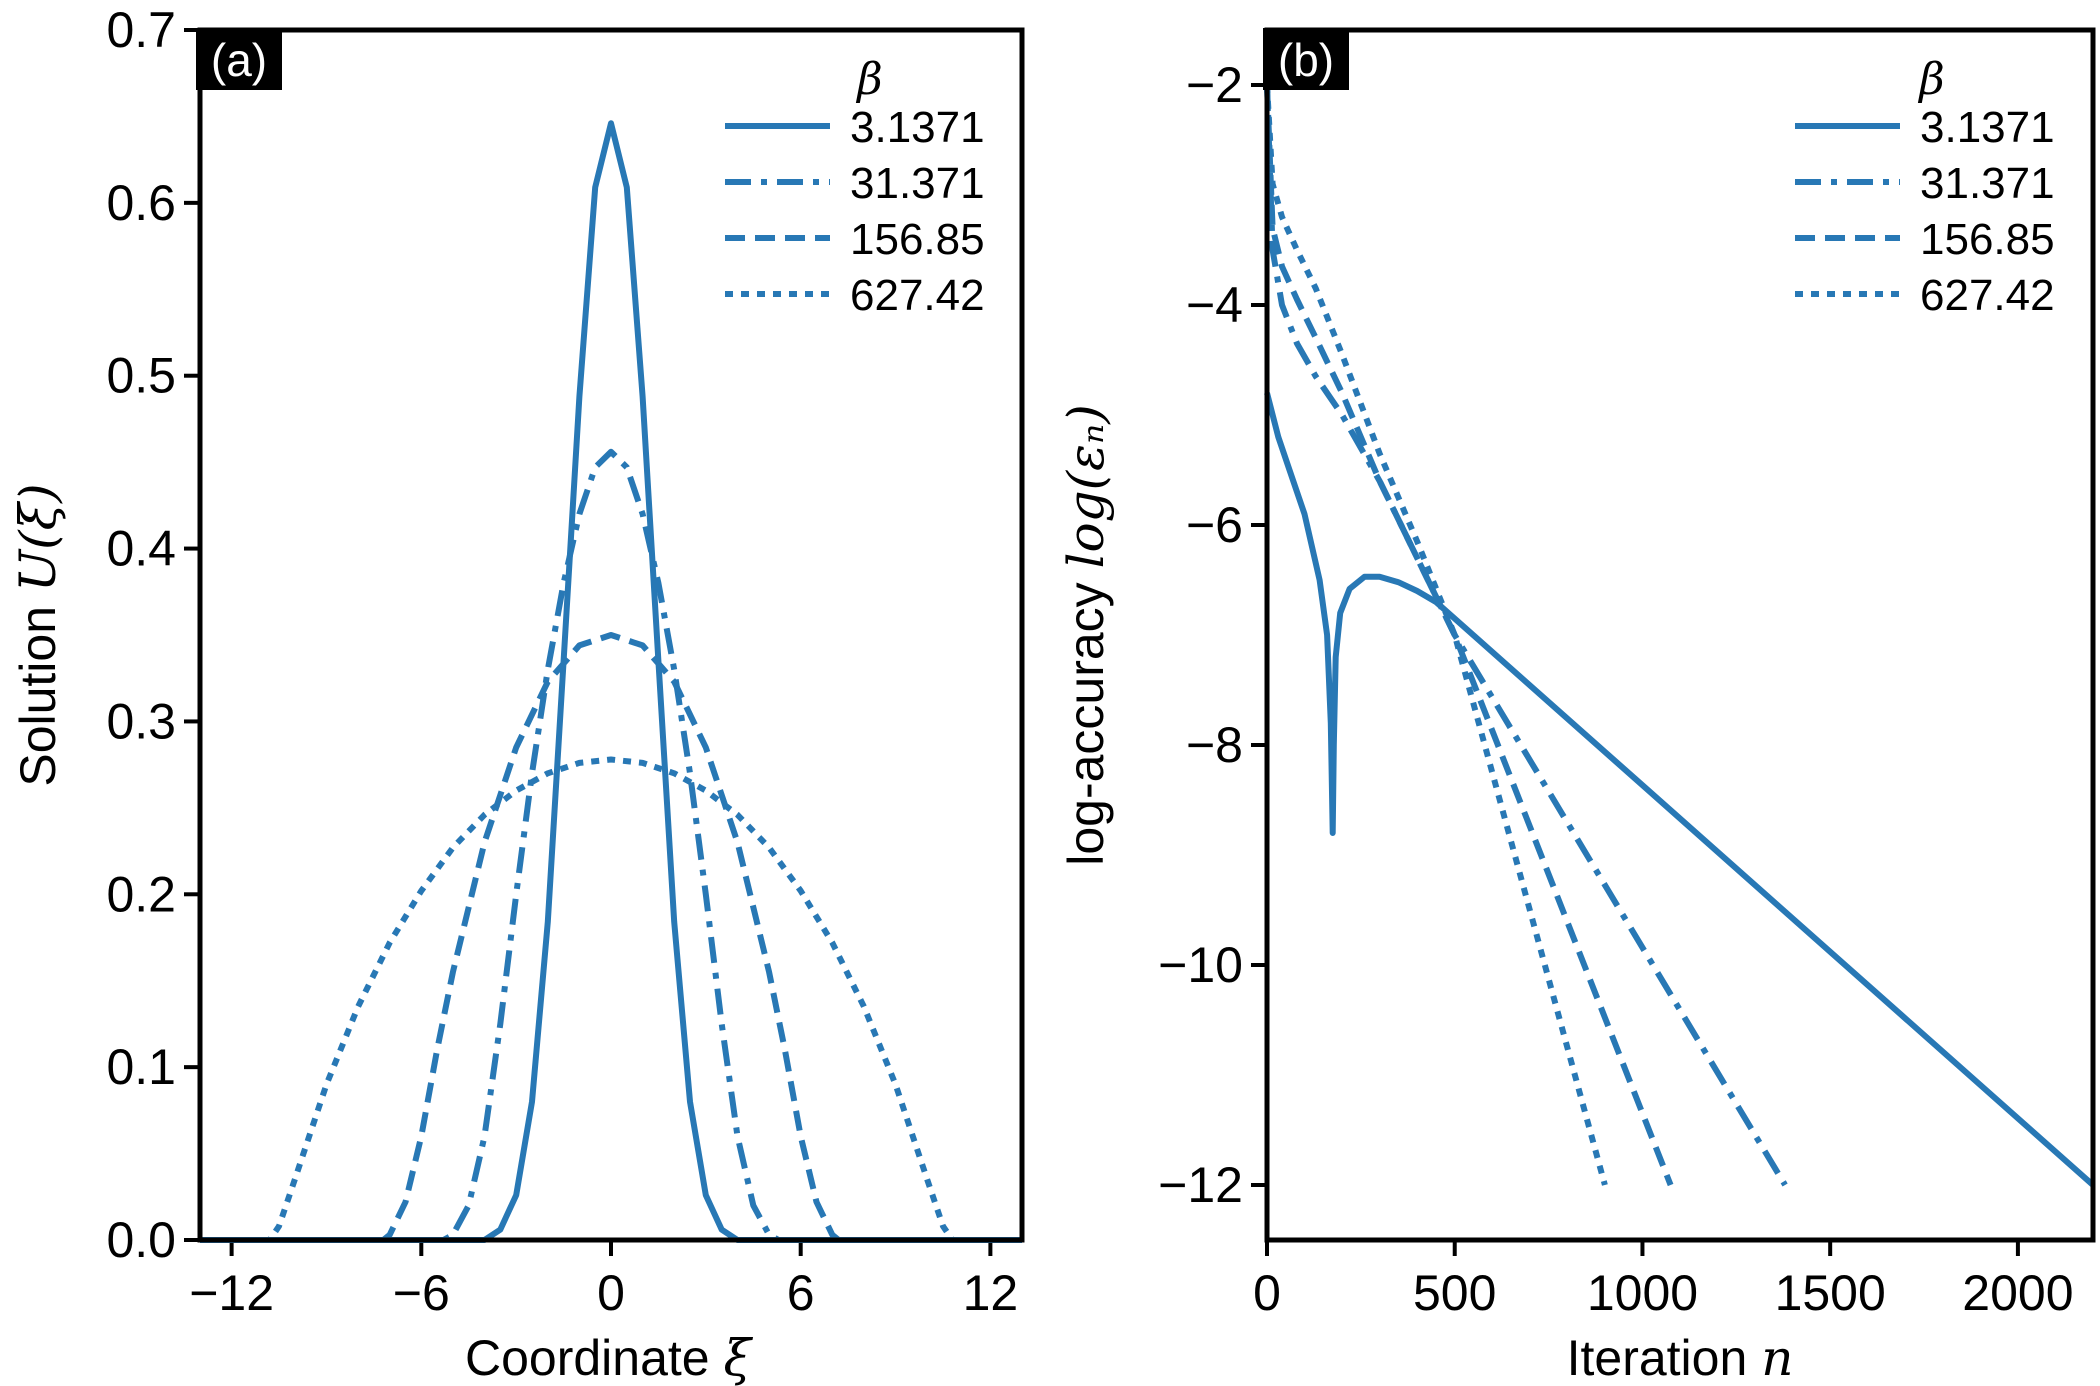 The height and width of the screenshot is (1386, 2100). Describe the element at coordinates (609, 1357) in the screenshot. I see `panel-a-xlabel: Coordinate ξ` at that location.